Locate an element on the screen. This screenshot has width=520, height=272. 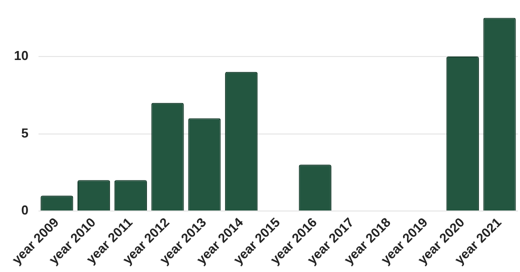
y-tick-label: 5 is located at coordinates (24, 132).